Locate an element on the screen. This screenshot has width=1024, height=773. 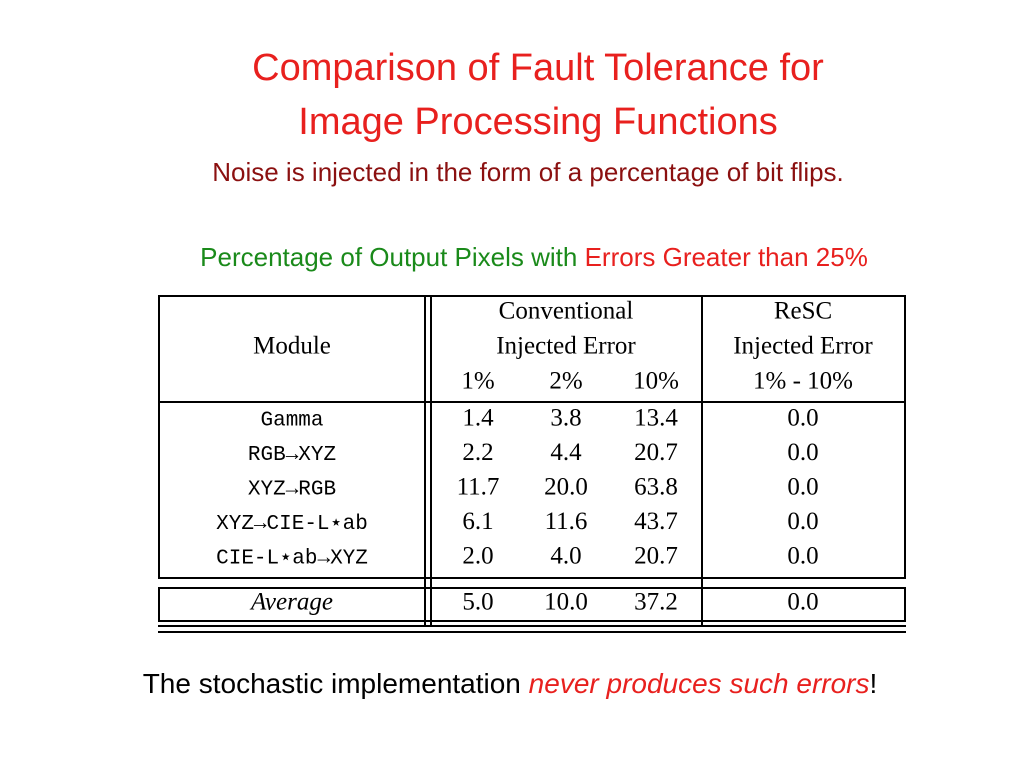
value-cell: 11.7 is located at coordinates (478, 487).